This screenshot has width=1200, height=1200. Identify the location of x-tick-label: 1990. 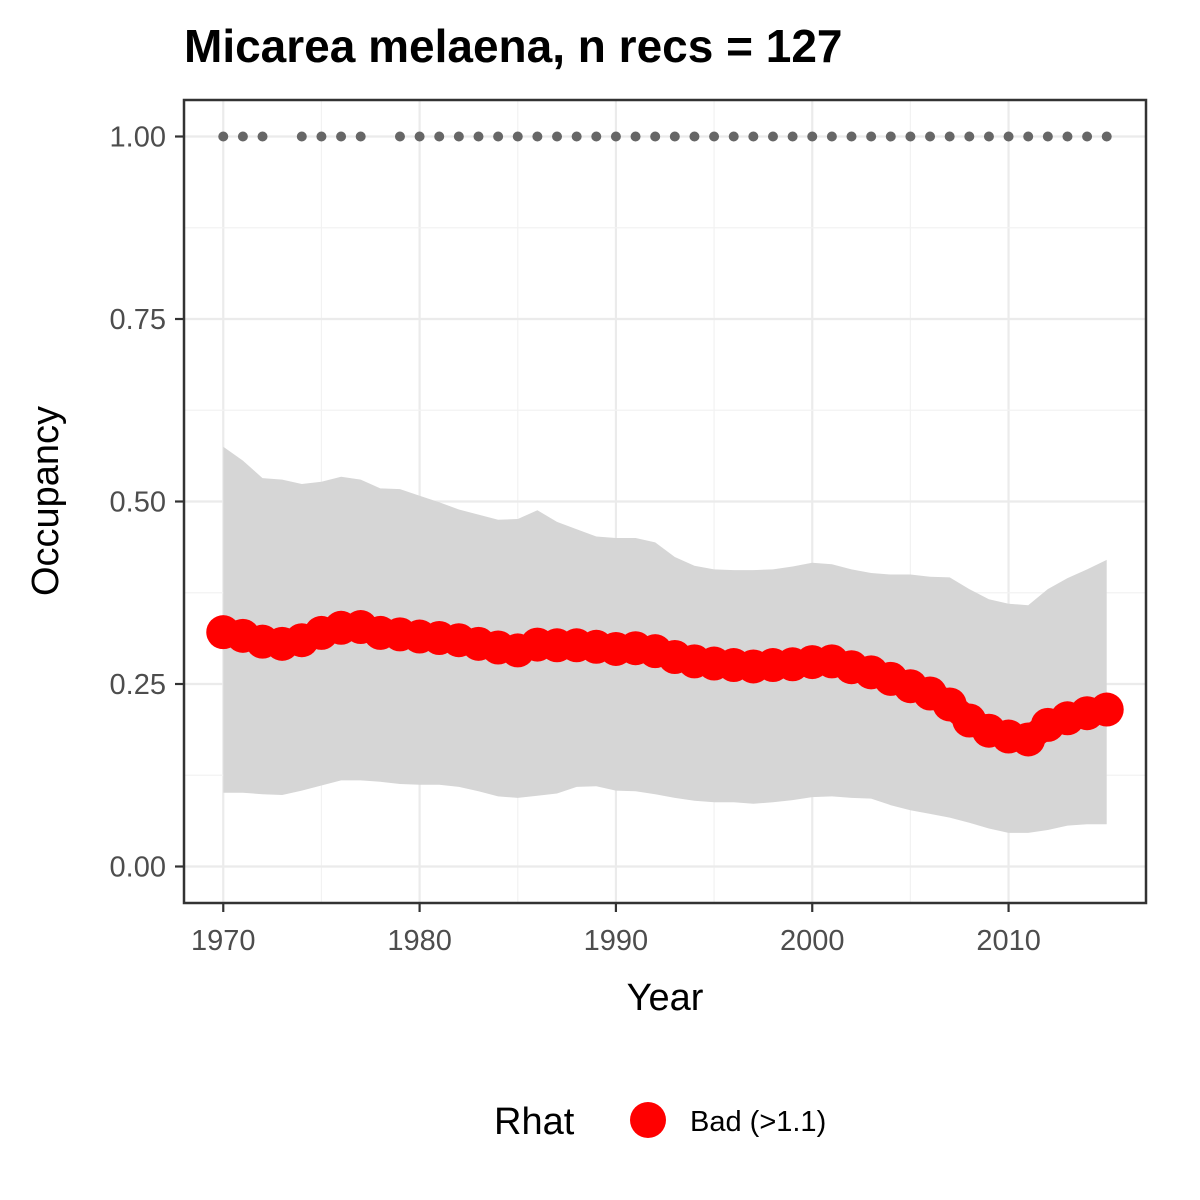
(616, 941).